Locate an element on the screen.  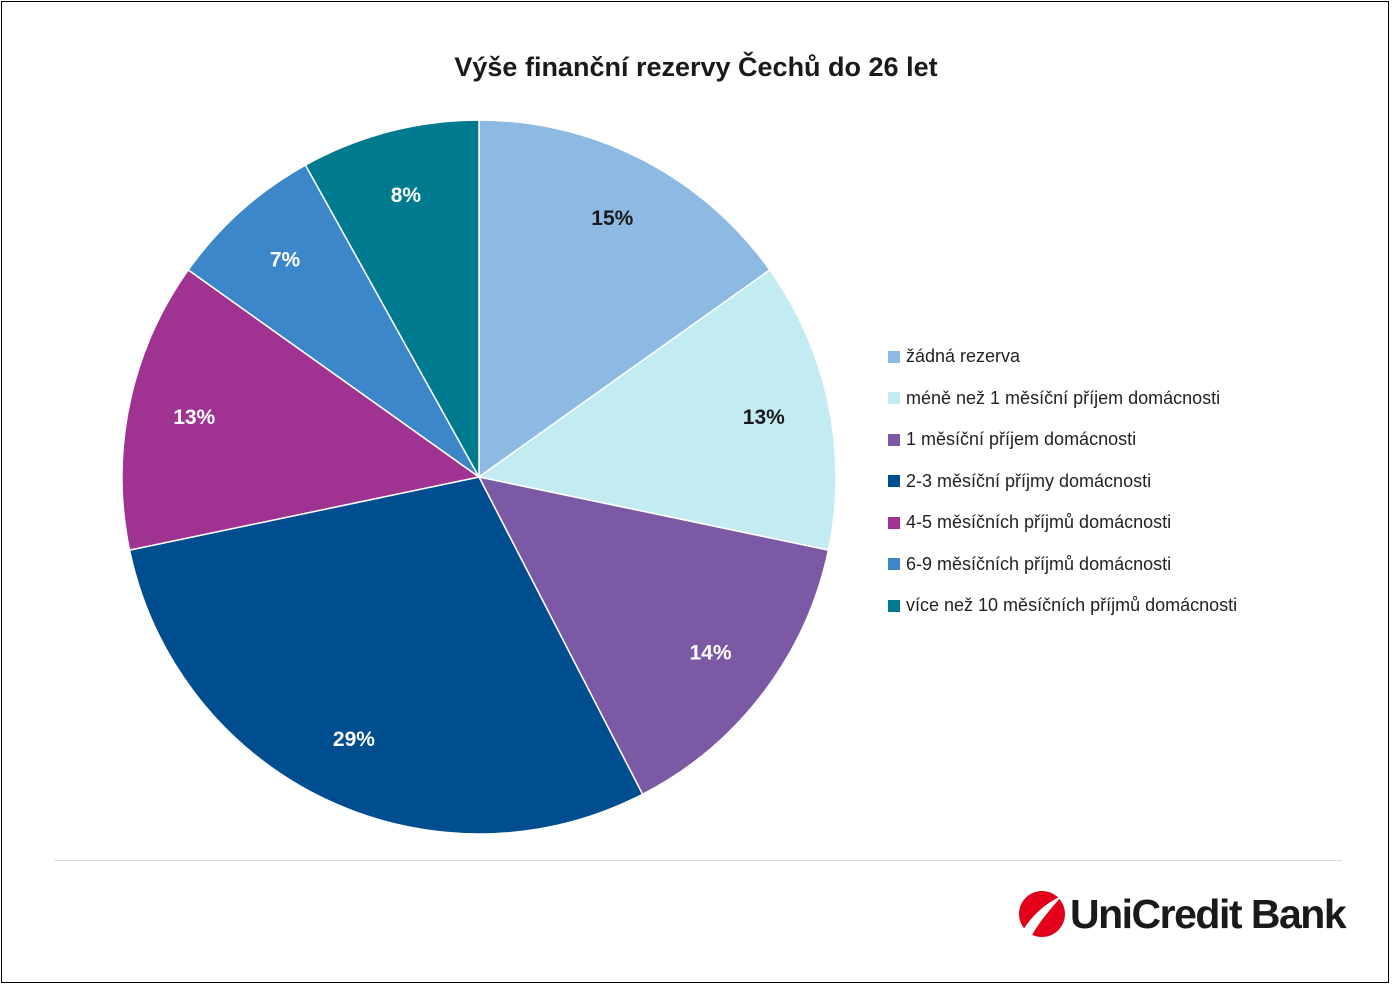
legend-item-1: žádná rezerva is located at coordinates (1062, 357).